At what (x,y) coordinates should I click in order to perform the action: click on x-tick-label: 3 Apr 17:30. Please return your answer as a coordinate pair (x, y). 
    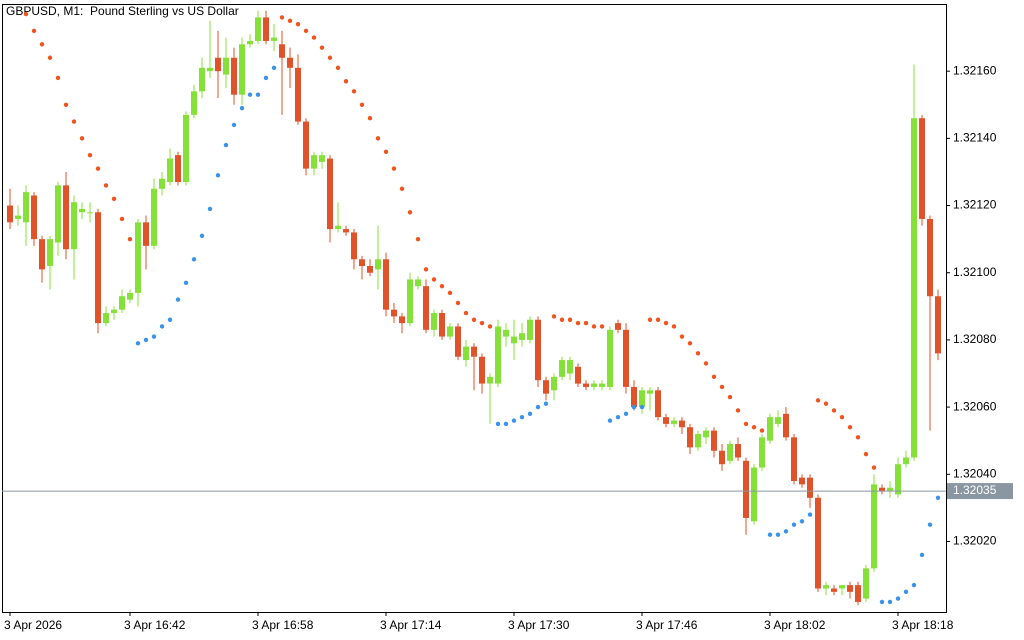
    Looking at the image, I should click on (539, 625).